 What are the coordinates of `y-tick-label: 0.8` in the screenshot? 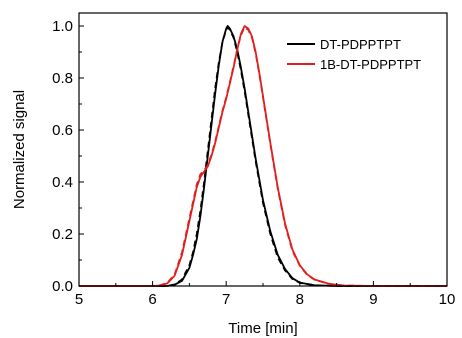 It's located at (62, 78).